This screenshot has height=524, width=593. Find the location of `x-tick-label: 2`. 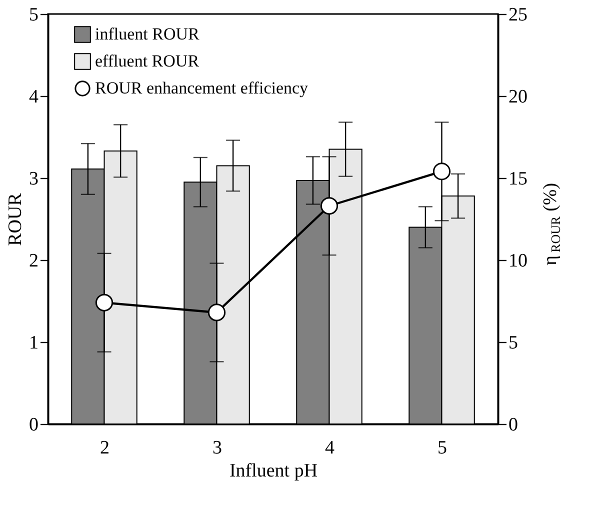

x-tick-label: 2 is located at coordinates (105, 448).